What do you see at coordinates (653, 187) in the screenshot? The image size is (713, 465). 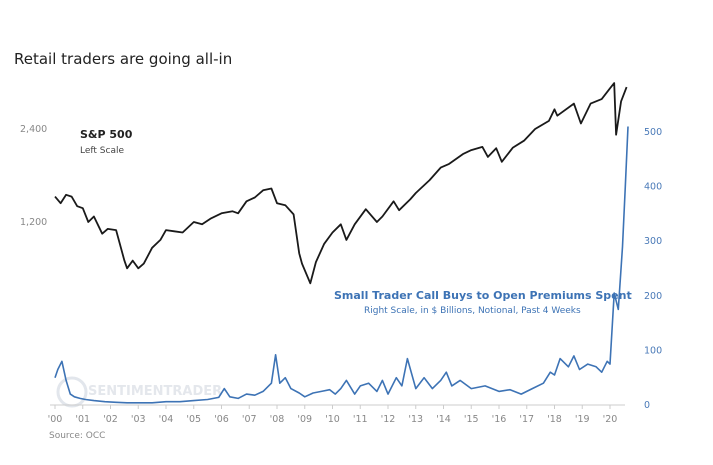 I see `right-tick-label: 400` at bounding box center [653, 187].